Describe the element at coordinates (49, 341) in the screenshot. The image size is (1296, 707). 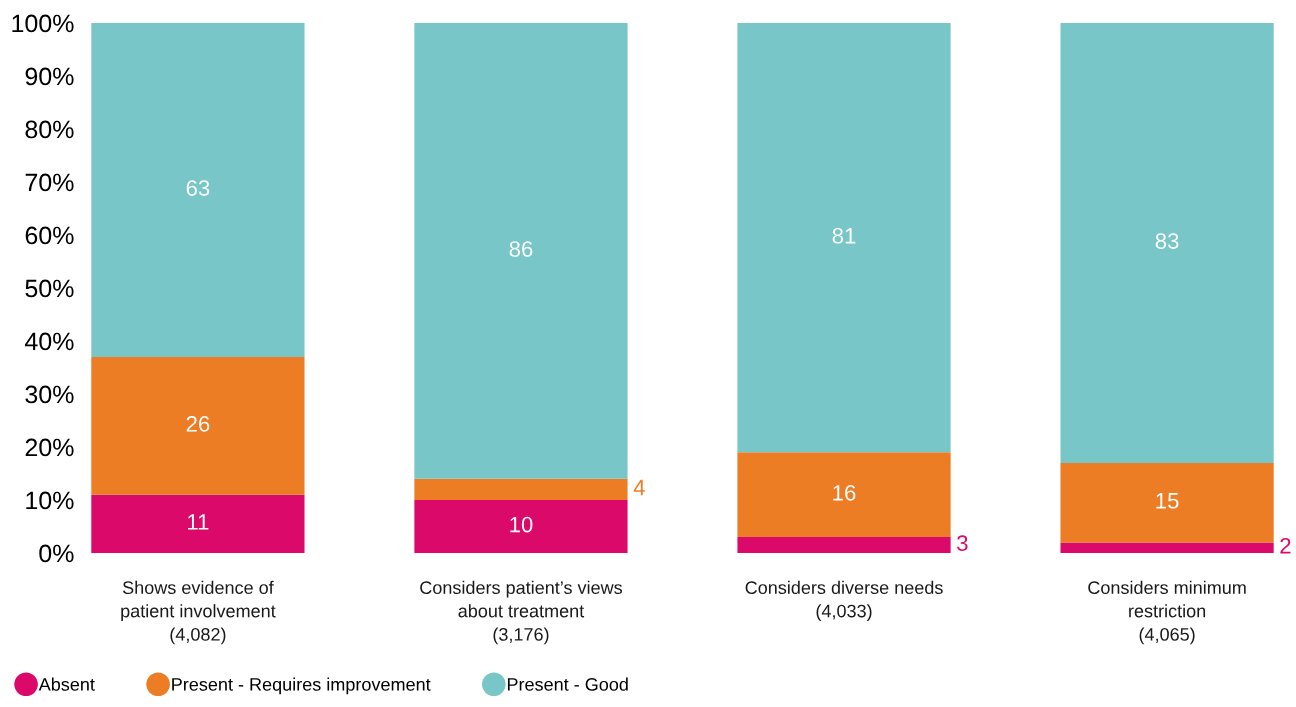
I see `y-tick-label: 40%` at that location.